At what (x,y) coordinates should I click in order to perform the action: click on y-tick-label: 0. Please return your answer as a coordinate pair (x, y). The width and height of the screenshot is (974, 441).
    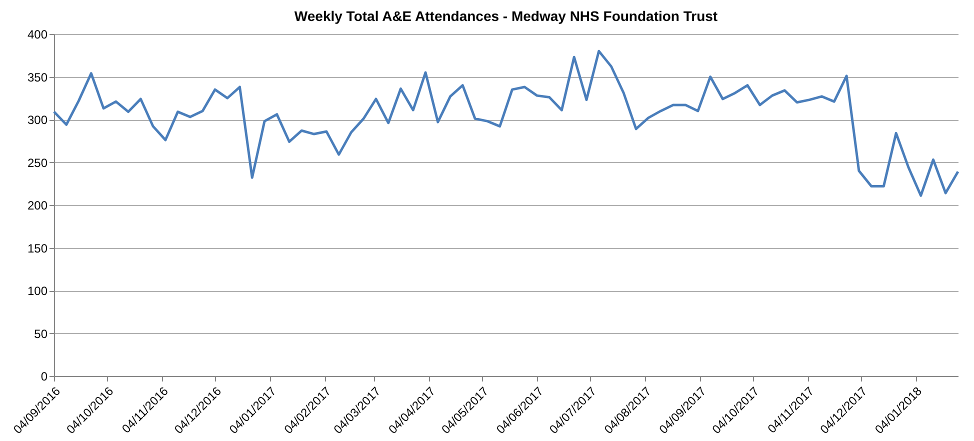
    Looking at the image, I should click on (44, 377).